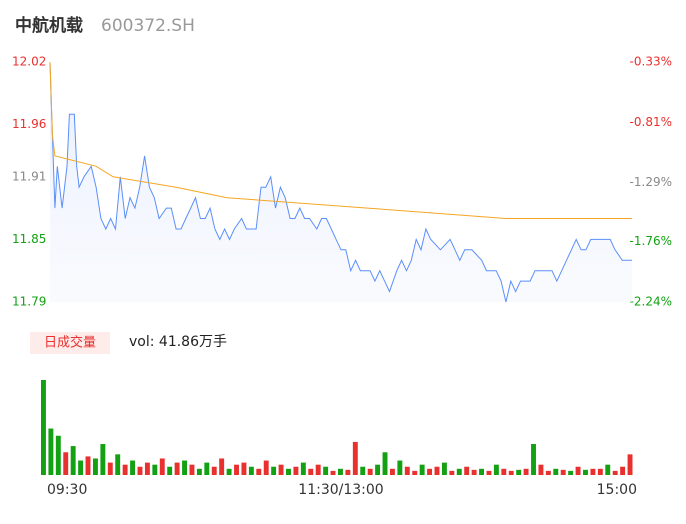 The height and width of the screenshot is (524, 686). I want to click on y-tick-label: 11.85, so click(29, 239).